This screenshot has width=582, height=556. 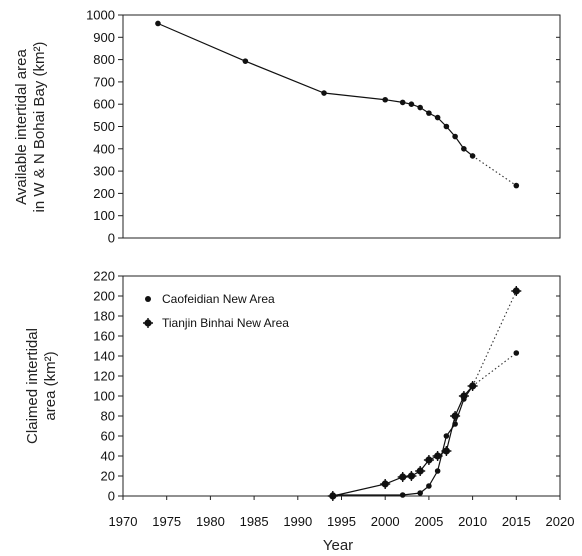 What do you see at coordinates (560, 521) in the screenshot?
I see `x-tick-label: 2020` at bounding box center [560, 521].